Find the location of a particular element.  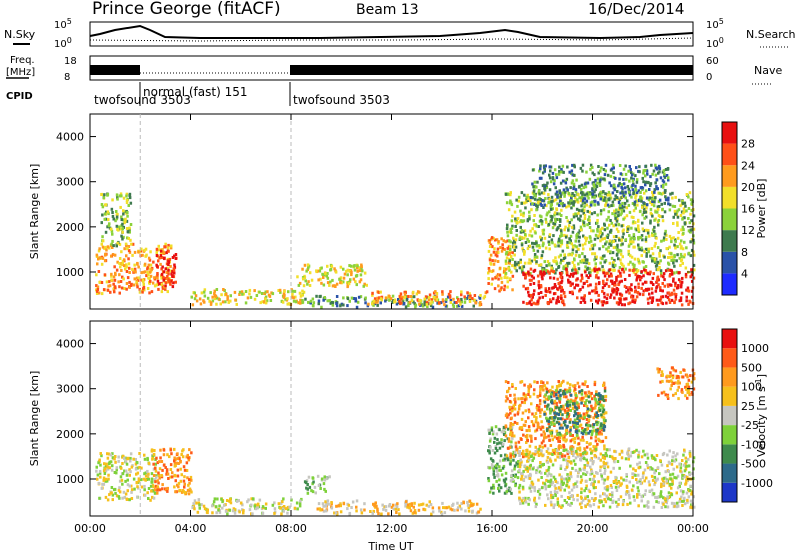

colorbar-swatch is located at coordinates (729, 154).